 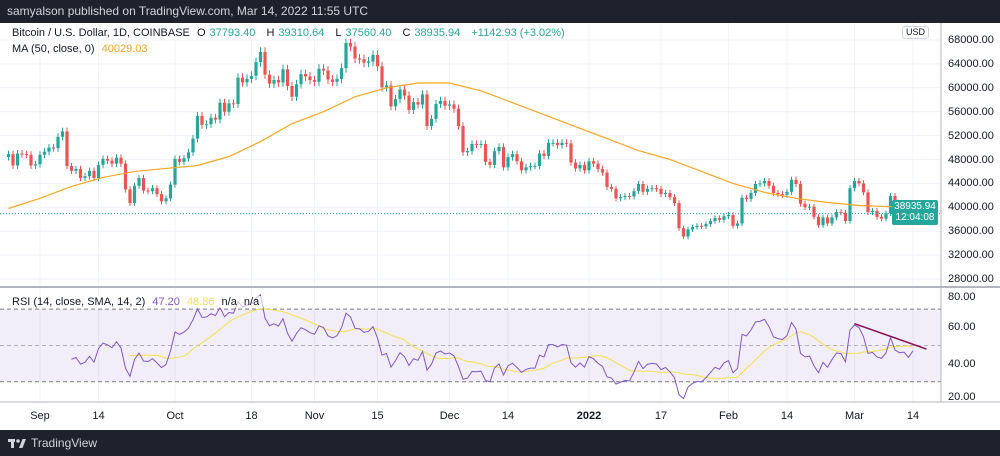 I want to click on rsi-tick-label: 20.00, so click(x=962, y=396).